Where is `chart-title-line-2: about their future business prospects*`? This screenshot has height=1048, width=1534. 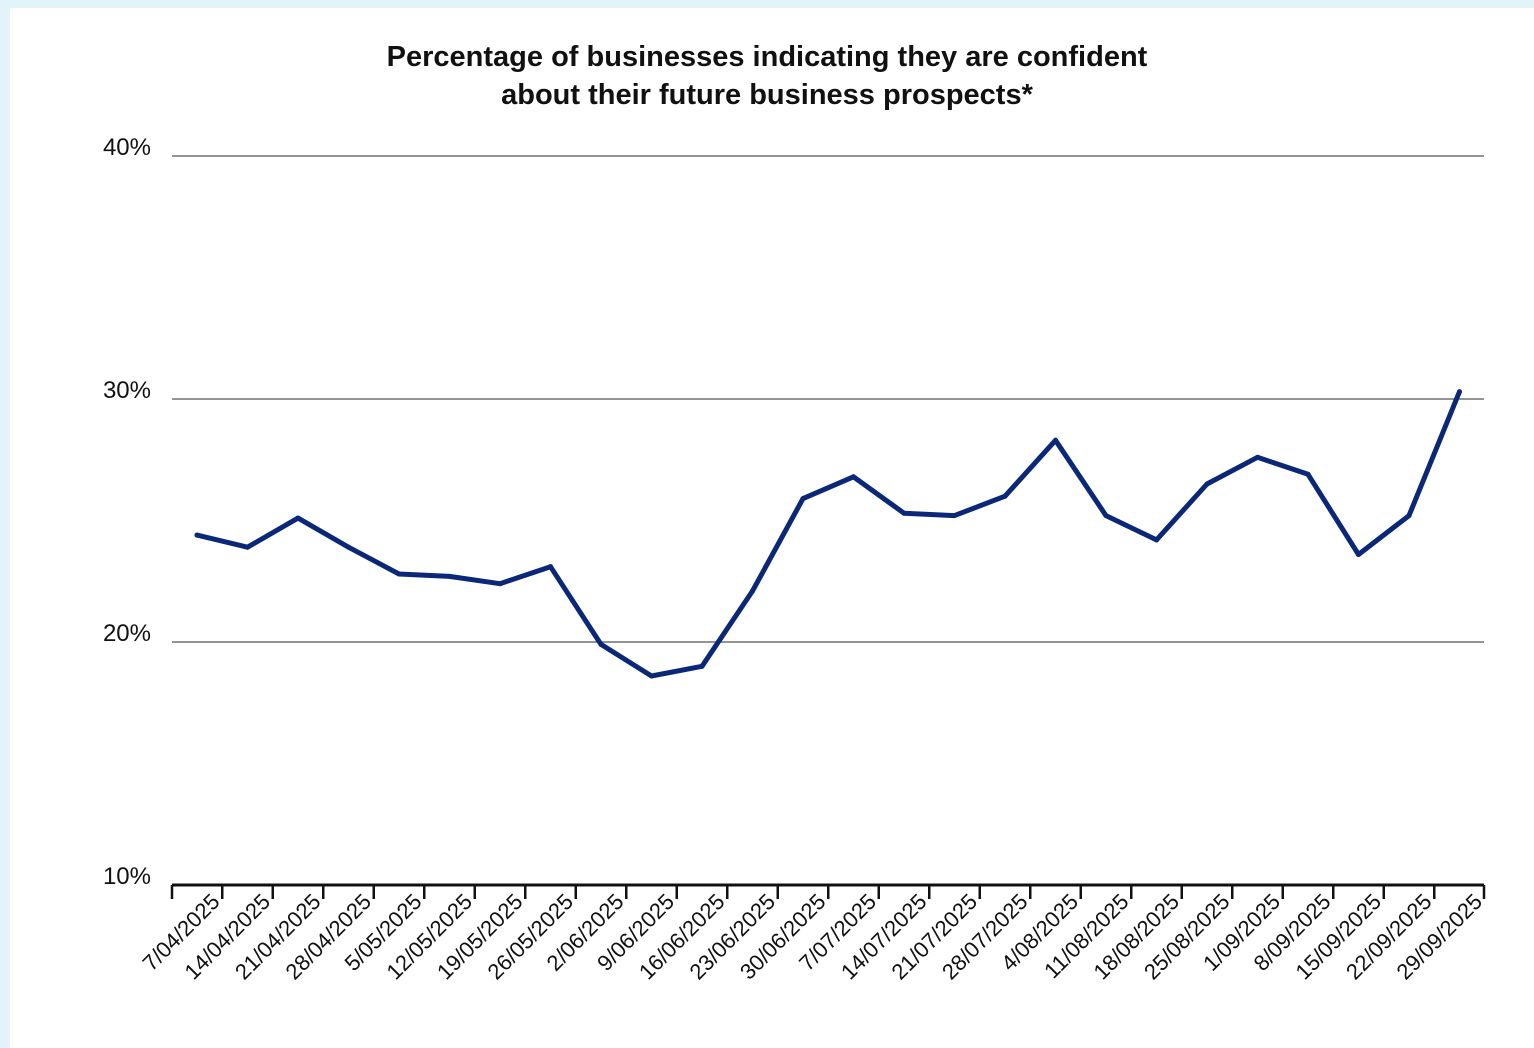 chart-title-line-2: about their future business prospects* is located at coordinates (767, 95).